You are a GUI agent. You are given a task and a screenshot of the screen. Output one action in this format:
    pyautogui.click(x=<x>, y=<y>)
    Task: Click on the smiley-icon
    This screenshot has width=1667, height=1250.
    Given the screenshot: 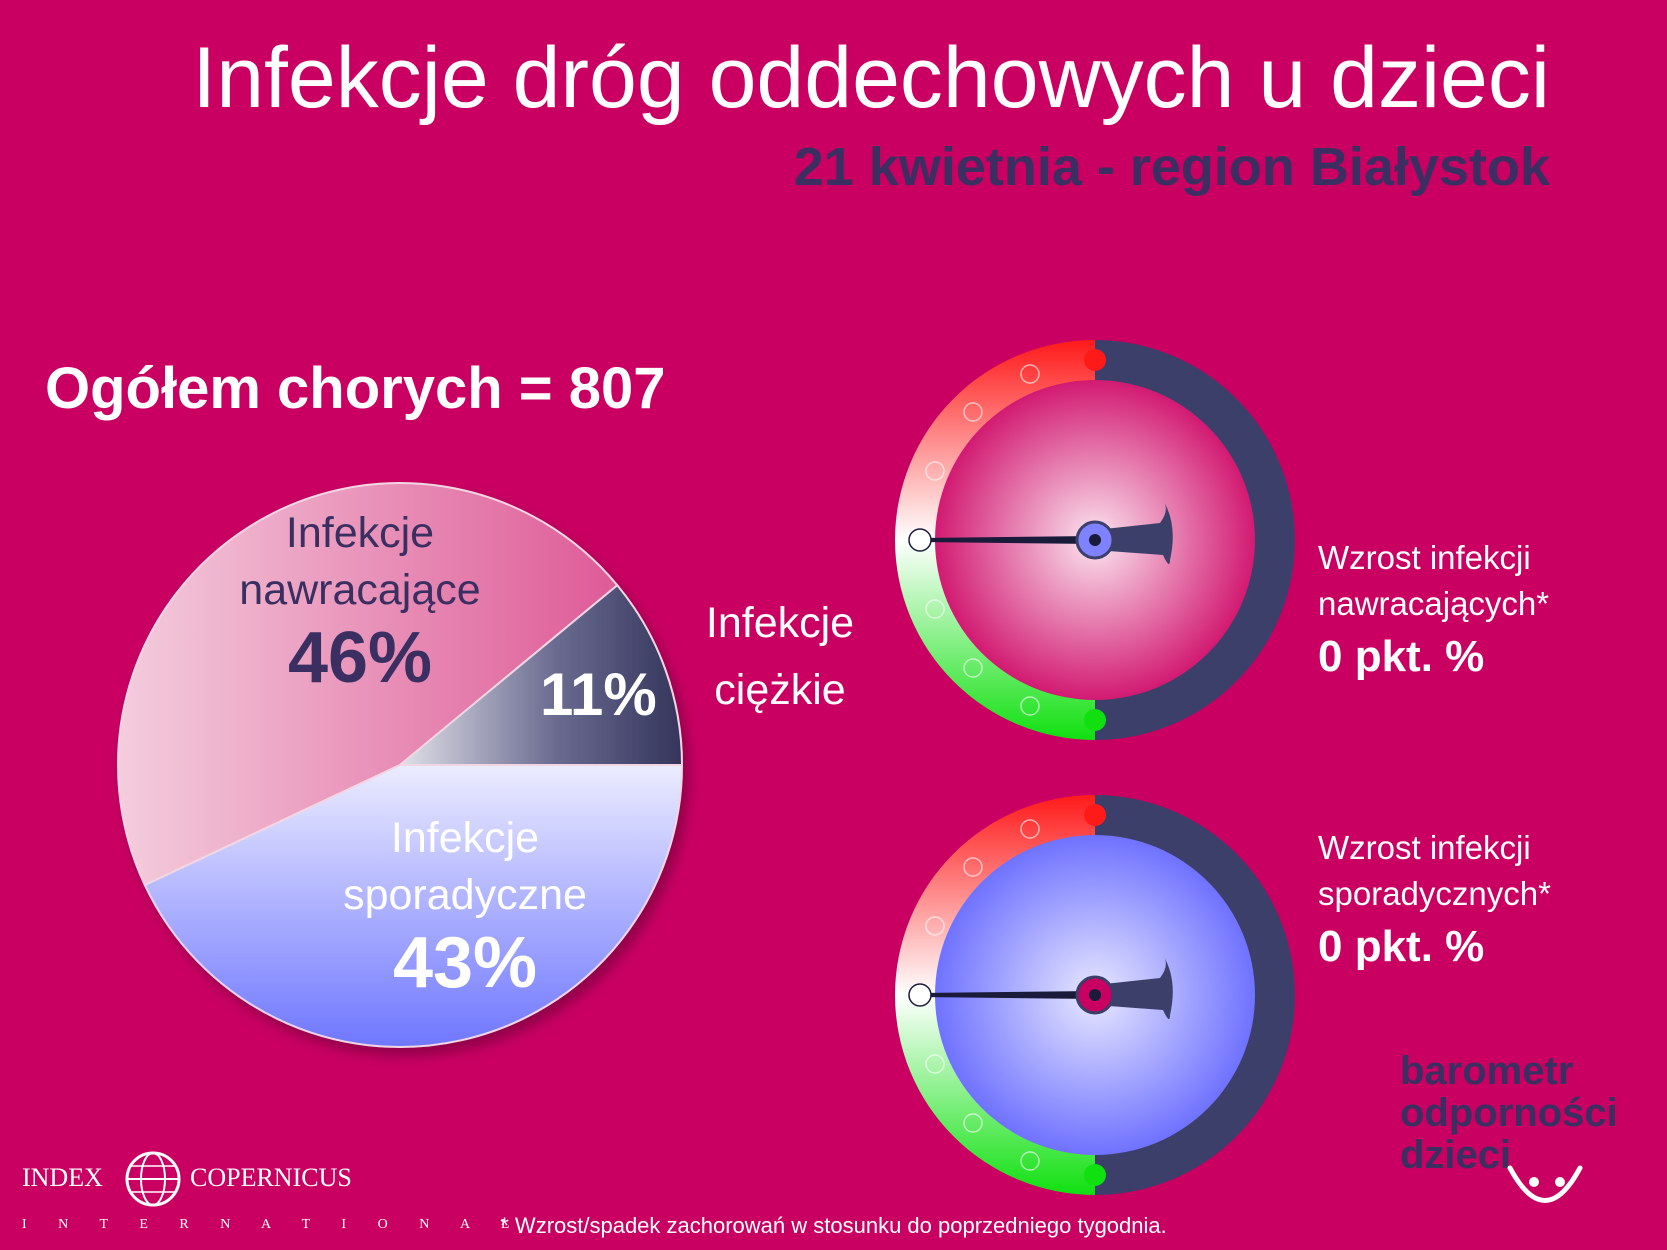 What is the action you would take?
    pyautogui.click(x=1545, y=1184)
    